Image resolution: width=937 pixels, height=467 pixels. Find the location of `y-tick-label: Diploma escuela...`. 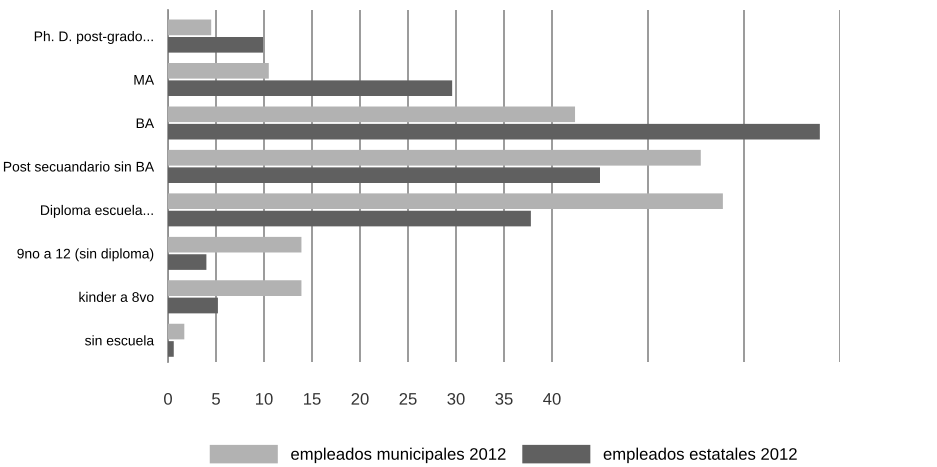

y-tick-label: Diploma escuela... is located at coordinates (97, 211).